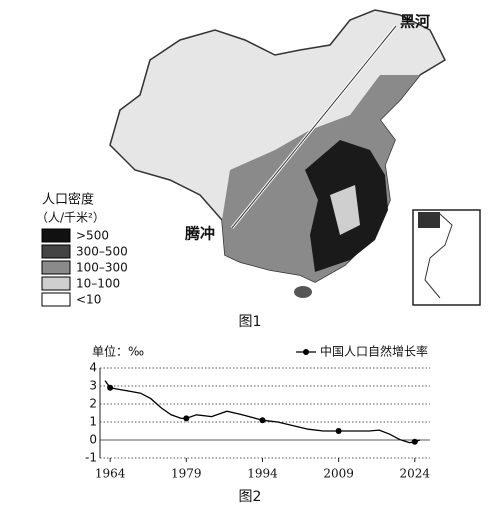 The image size is (501, 511). Describe the element at coordinates (314, 127) in the screenshot. I see `hu-line` at that location.